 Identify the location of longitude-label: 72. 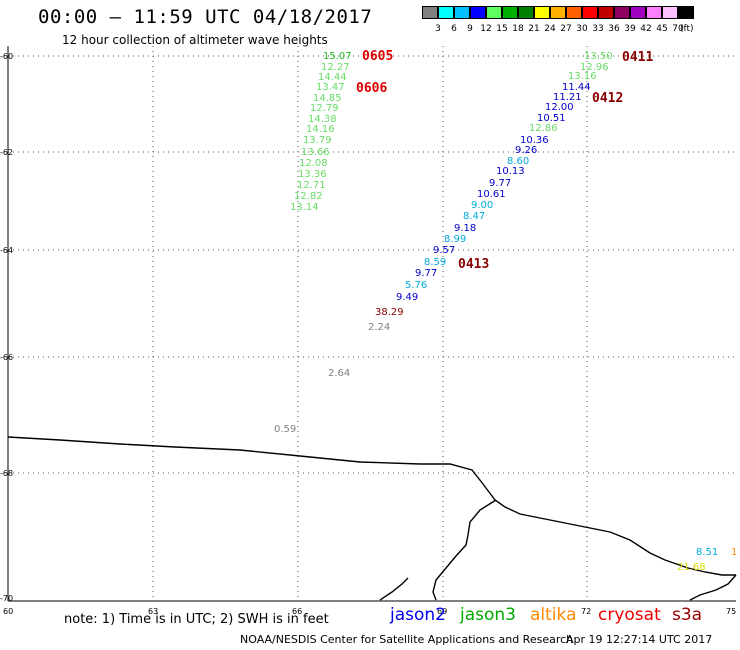
(586, 611).